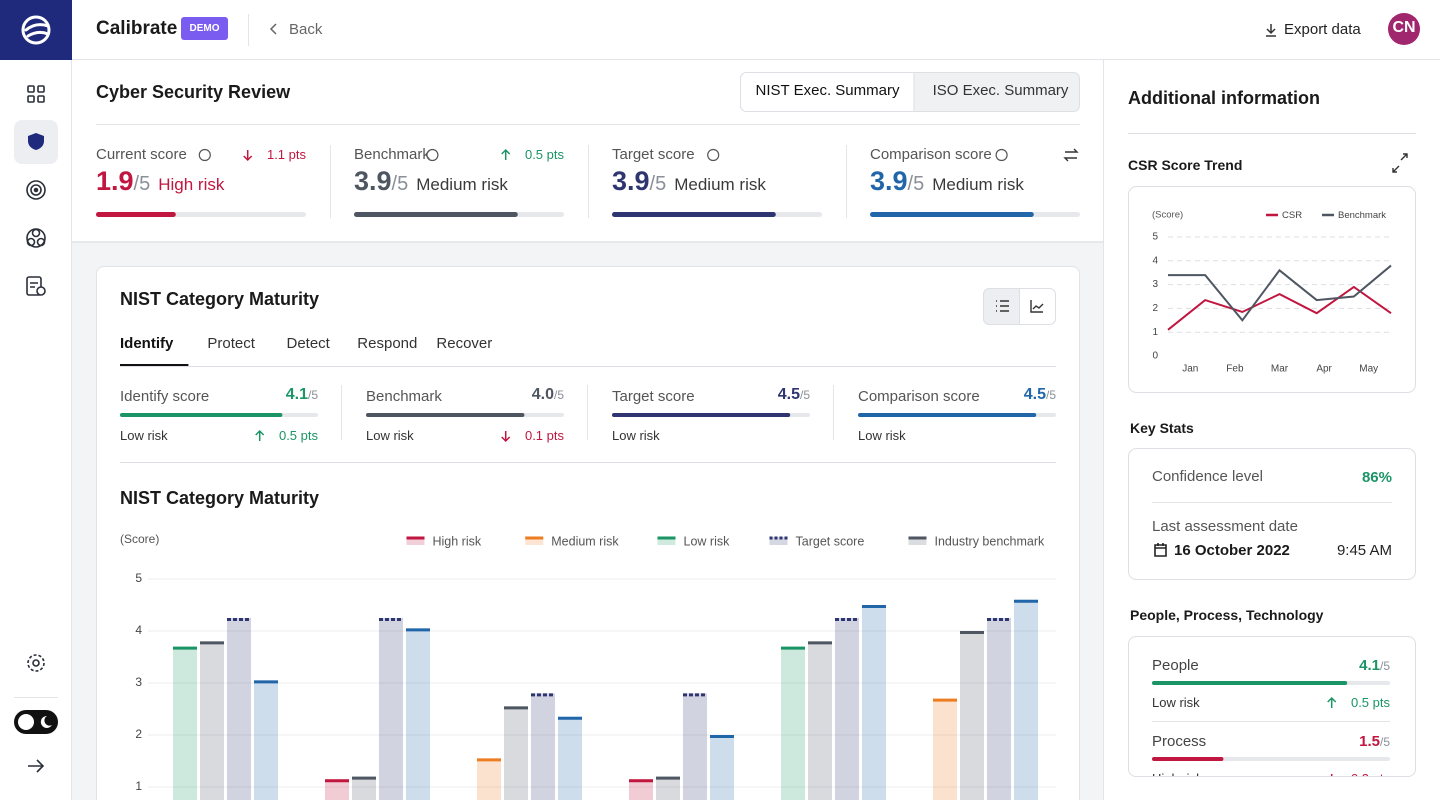  I want to click on sub-value: 4.1, so click(296, 394).